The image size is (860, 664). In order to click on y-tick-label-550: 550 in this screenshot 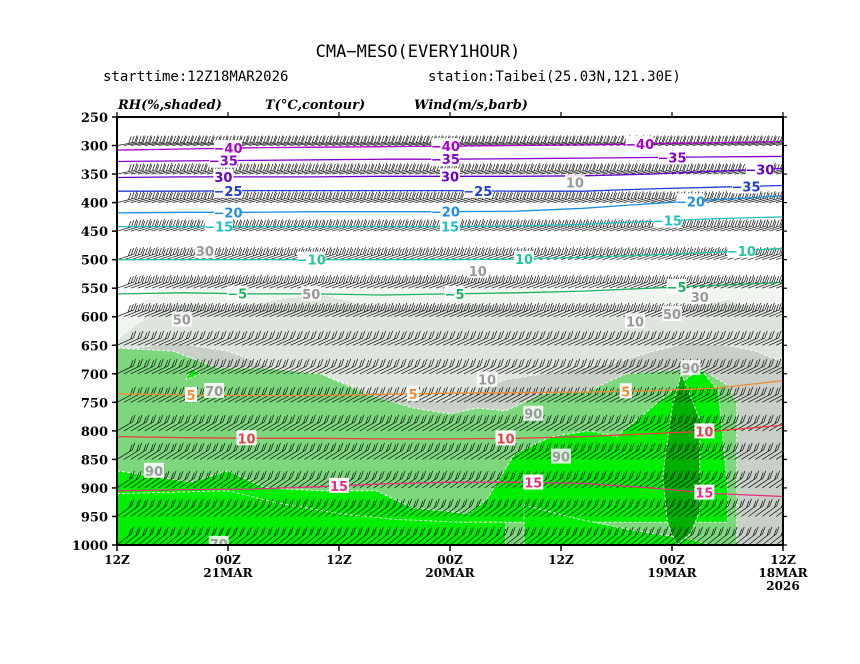, I will do `click(94, 289)`.